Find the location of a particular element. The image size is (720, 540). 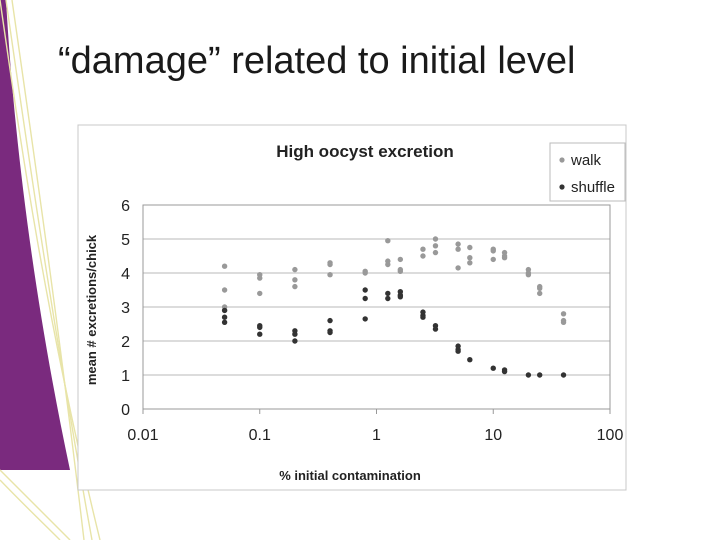

y-axis-ticks: 0 1 2 3 4 5 6 is located at coordinates (125, 308).